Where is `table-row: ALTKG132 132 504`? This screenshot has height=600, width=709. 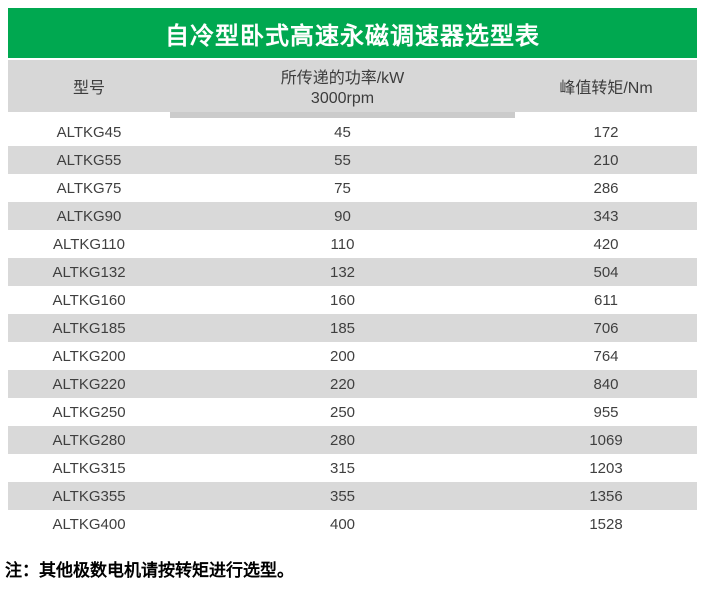
table-row: ALTKG132 132 504 is located at coordinates (352, 272).